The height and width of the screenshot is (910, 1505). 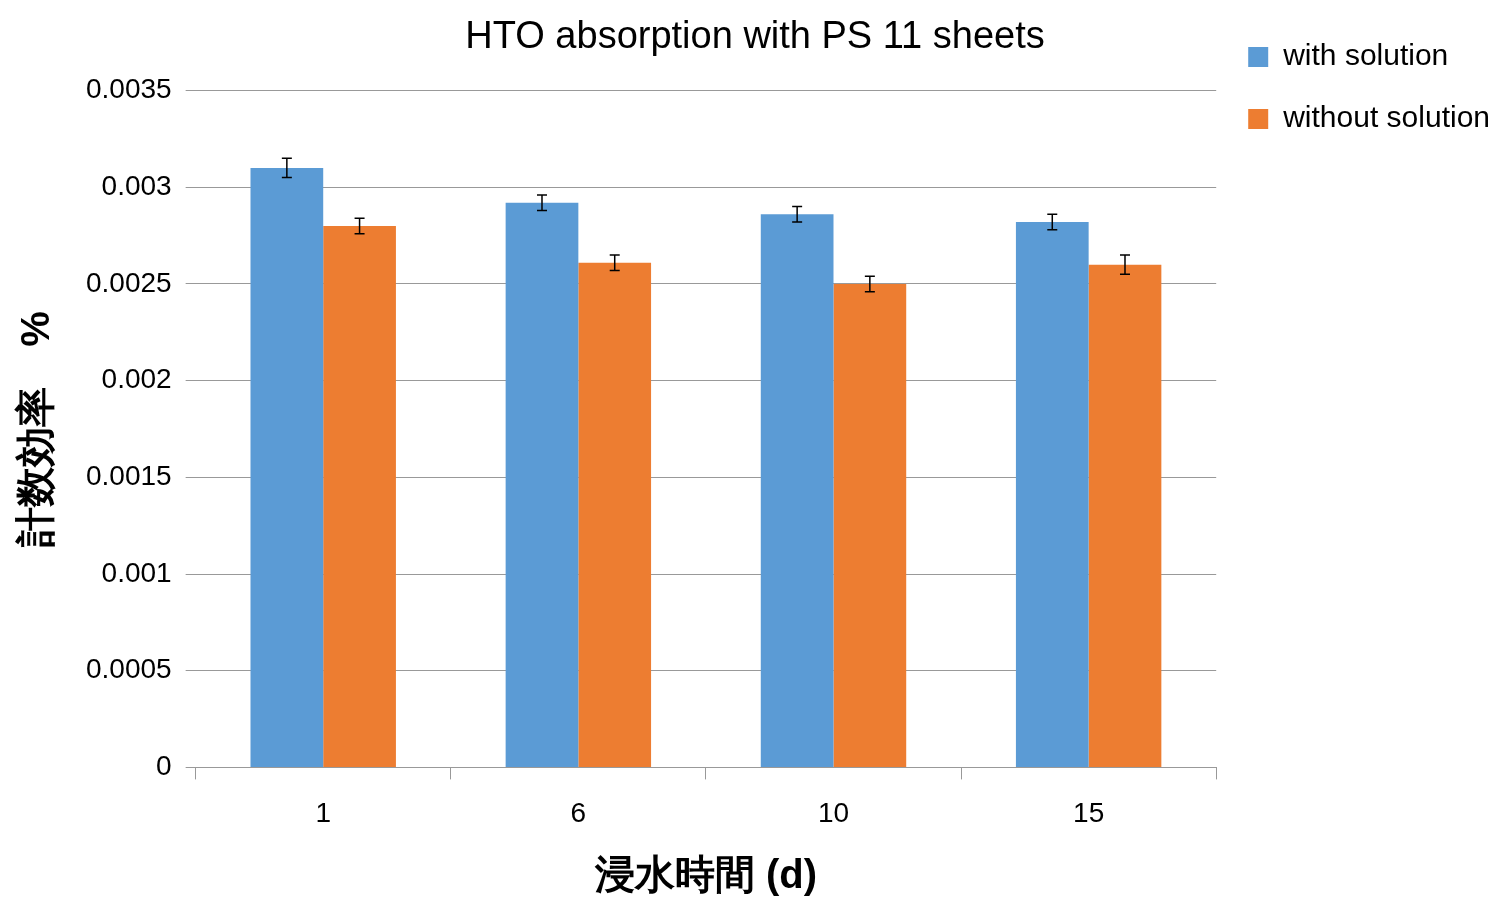 I want to click on y-tick-label: 0.001, so click(x=136, y=572).